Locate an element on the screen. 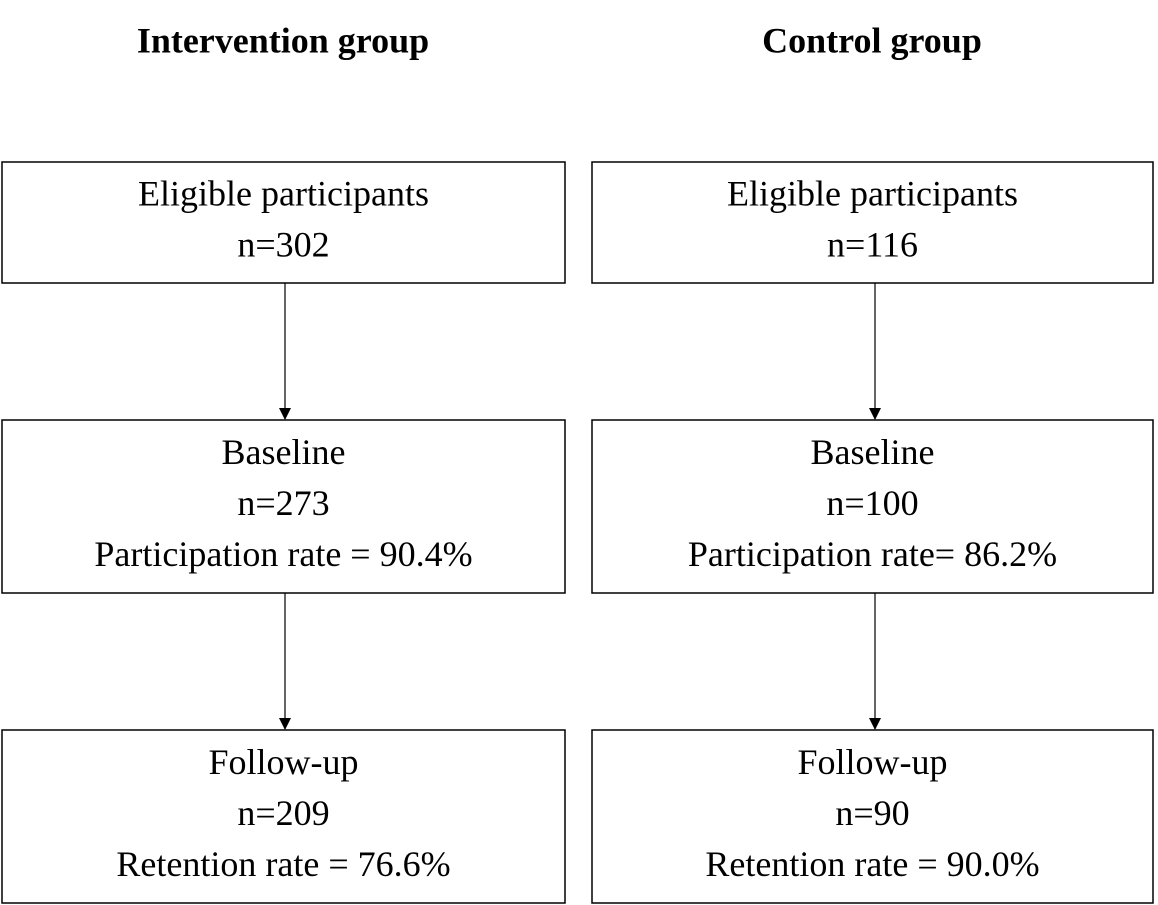  box-text: n=100 is located at coordinates (872, 503).